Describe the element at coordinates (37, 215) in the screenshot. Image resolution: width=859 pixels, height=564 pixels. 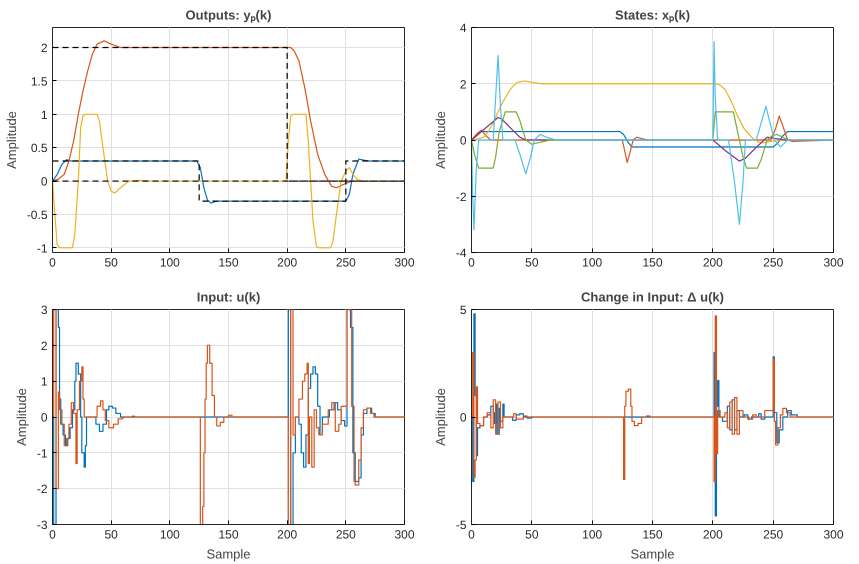
I see `y-tick-label: -0.5` at that location.